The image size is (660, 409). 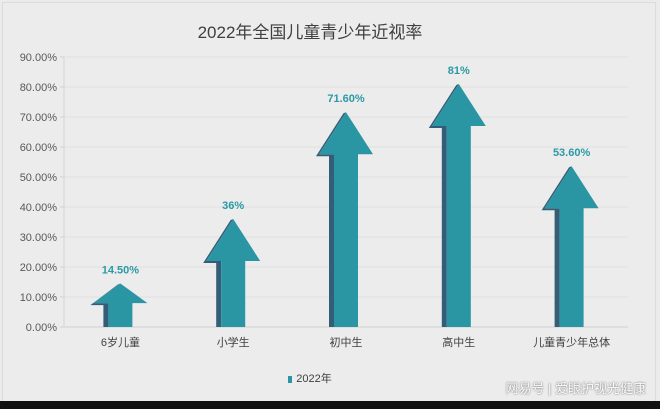 What do you see at coordinates (575, 388) in the screenshot?
I see `watermark: 网易号 | 爱眼护视光健康` at bounding box center [575, 388].